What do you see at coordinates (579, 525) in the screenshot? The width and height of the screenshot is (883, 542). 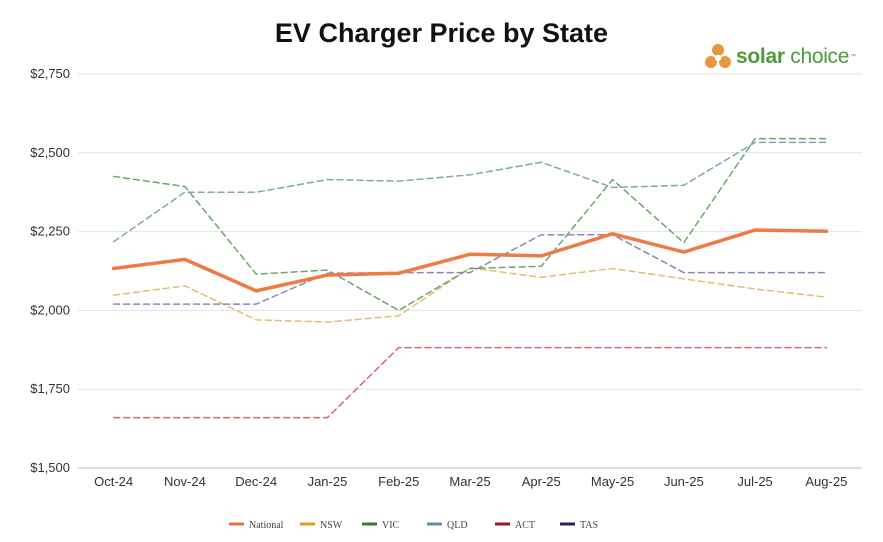 I see `legend-item-tas: TAS` at bounding box center [579, 525].